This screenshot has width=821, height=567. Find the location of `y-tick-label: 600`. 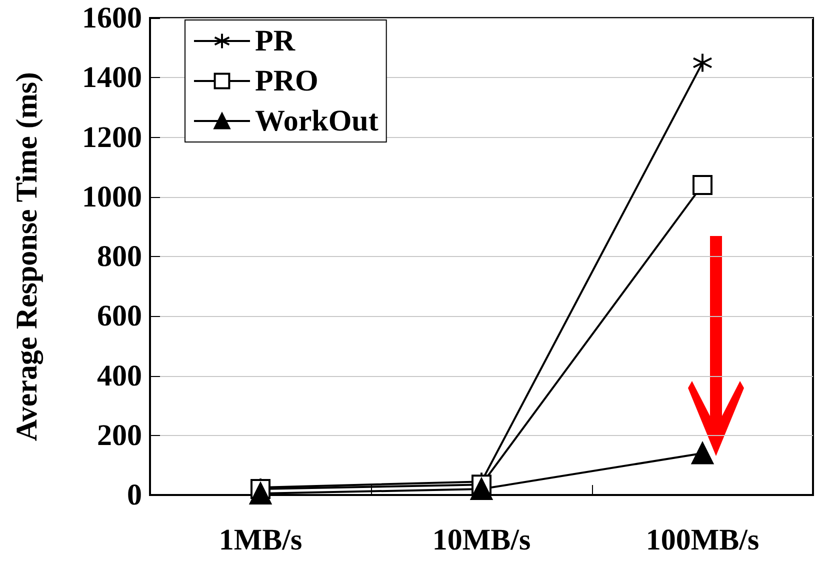

y-tick-label: 600 is located at coordinates (119, 316).